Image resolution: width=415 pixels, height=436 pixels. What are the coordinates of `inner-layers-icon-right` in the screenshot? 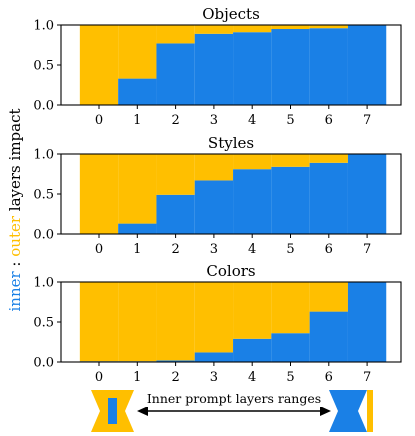 It's located at (351, 411).